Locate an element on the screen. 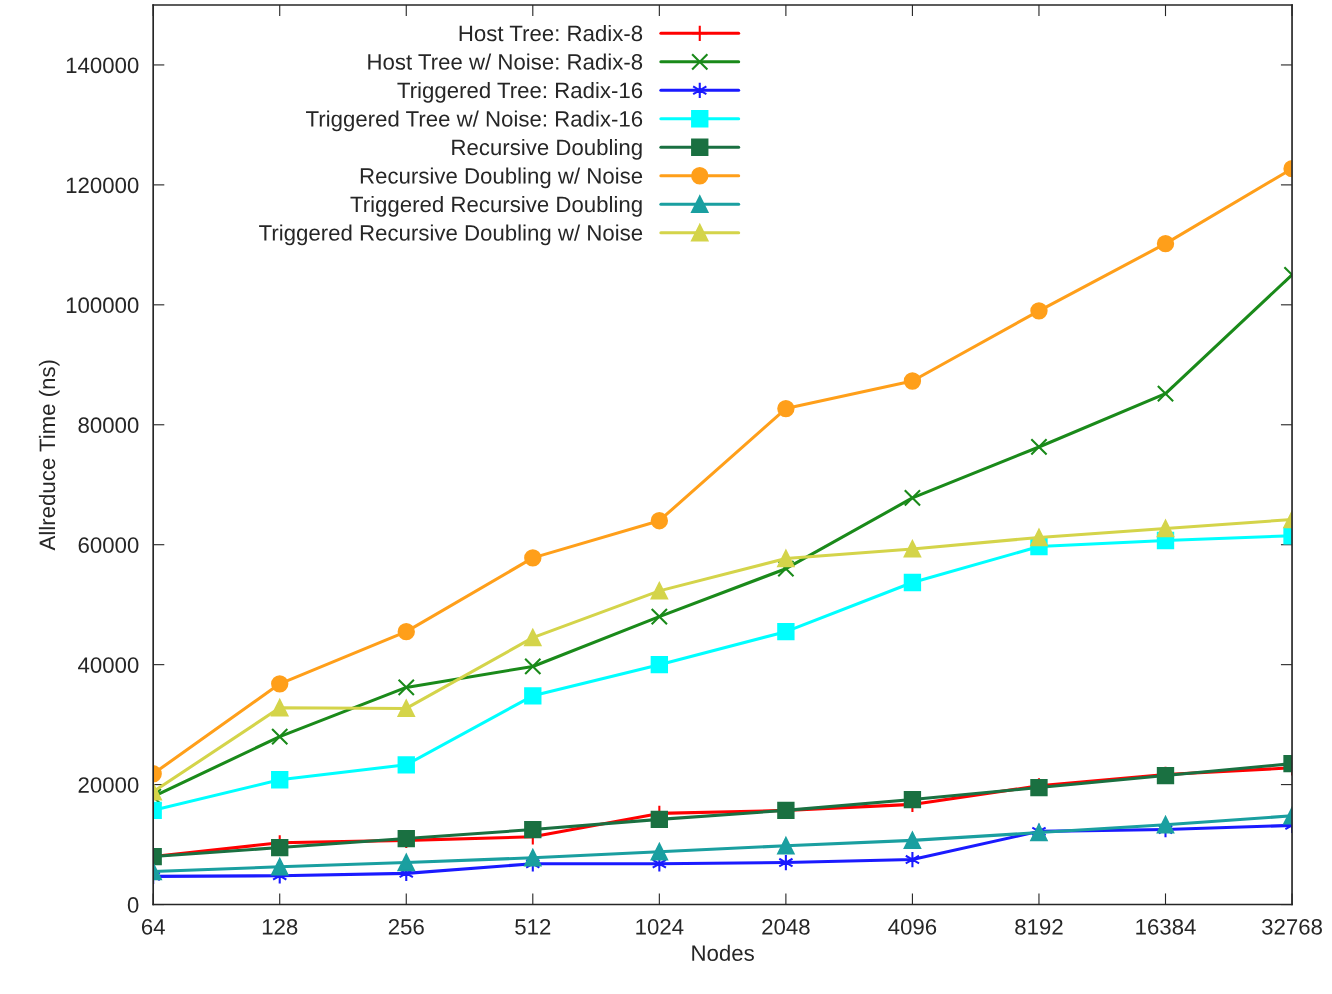  legend-label: Triggered Recursive Doubling w/ Noise is located at coordinates (451, 235).